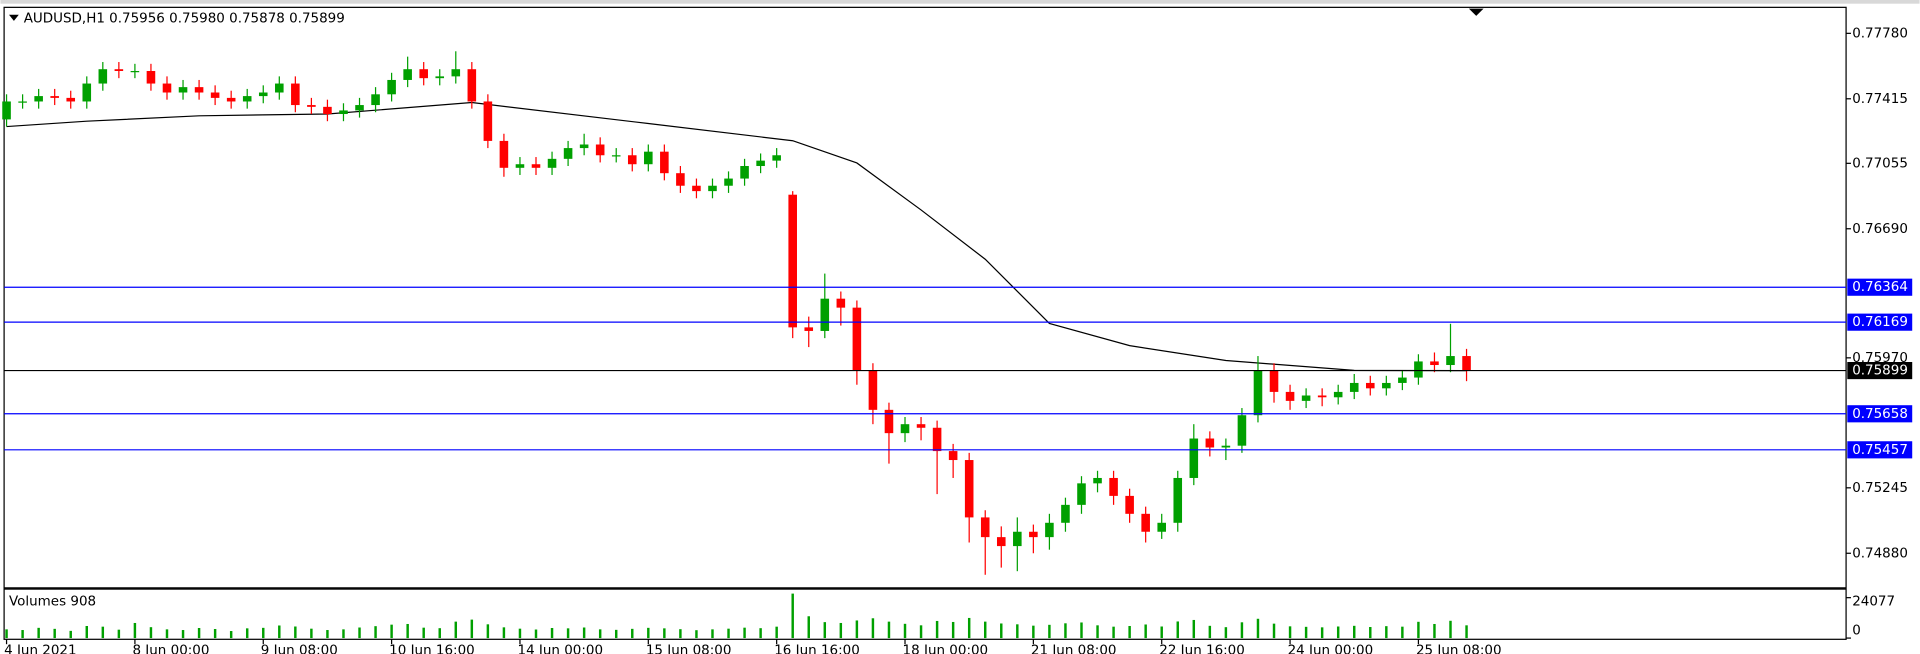 Image resolution: width=1920 pixels, height=654 pixels. I want to click on shift-marker, so click(1476, 12).